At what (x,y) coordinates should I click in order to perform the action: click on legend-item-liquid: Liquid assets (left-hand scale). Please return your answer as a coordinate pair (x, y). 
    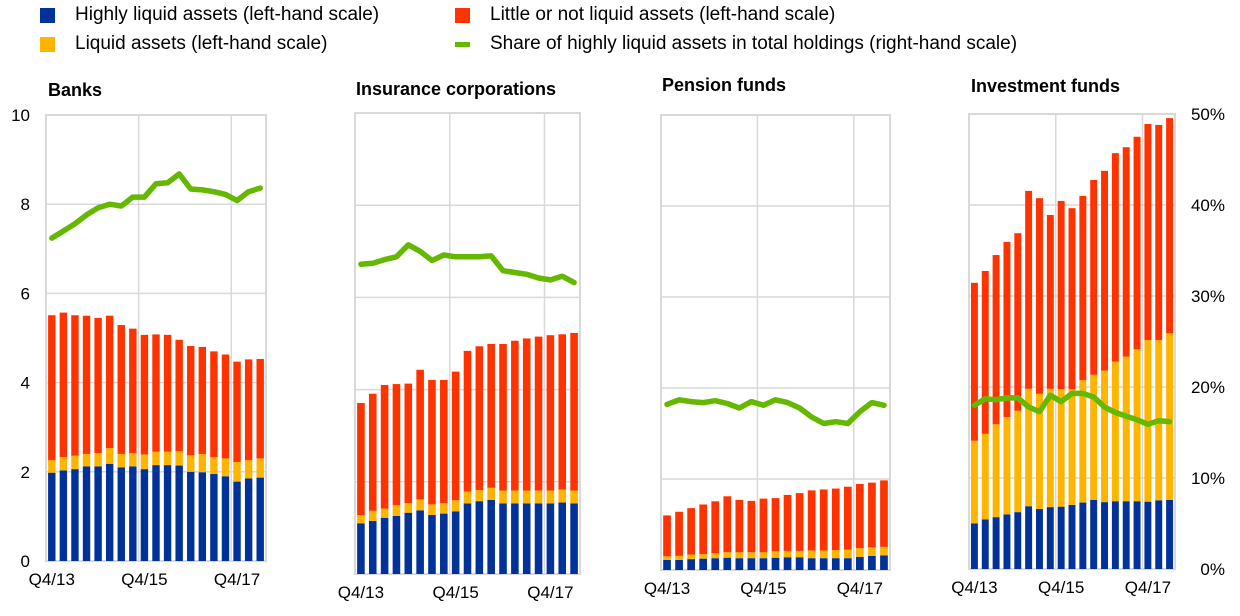
    Looking at the image, I should click on (183, 44).